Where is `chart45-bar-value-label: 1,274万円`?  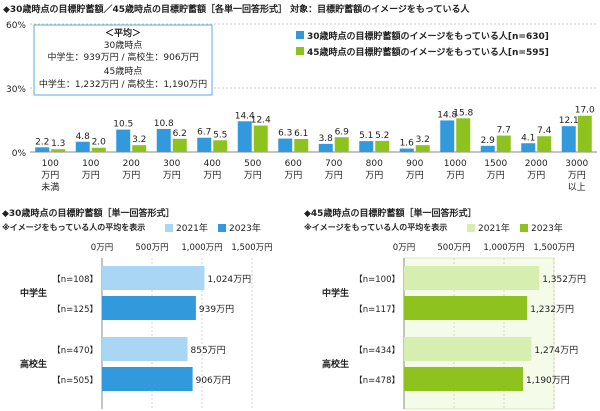 chart45-bar-value-label: 1,274万円 is located at coordinates (556, 350).